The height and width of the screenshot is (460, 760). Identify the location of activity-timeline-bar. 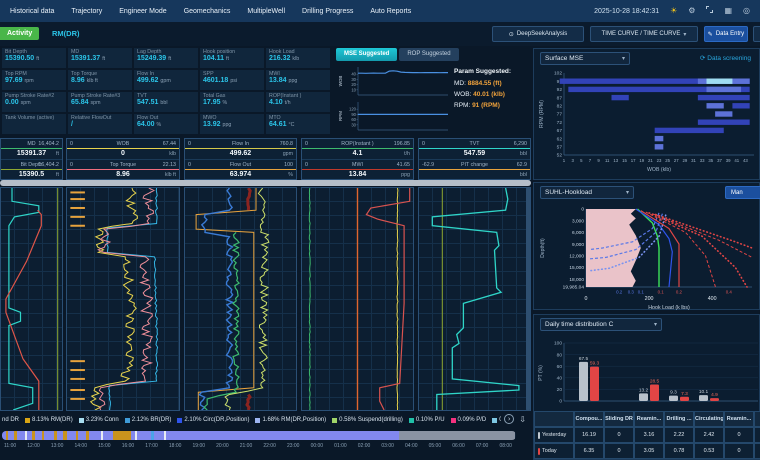
(259, 435).